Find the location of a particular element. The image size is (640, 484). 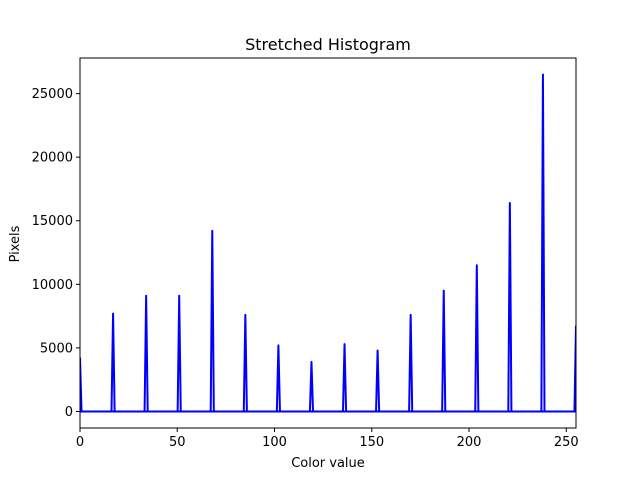

chart-title: Stretched Histogram is located at coordinates (328, 44).